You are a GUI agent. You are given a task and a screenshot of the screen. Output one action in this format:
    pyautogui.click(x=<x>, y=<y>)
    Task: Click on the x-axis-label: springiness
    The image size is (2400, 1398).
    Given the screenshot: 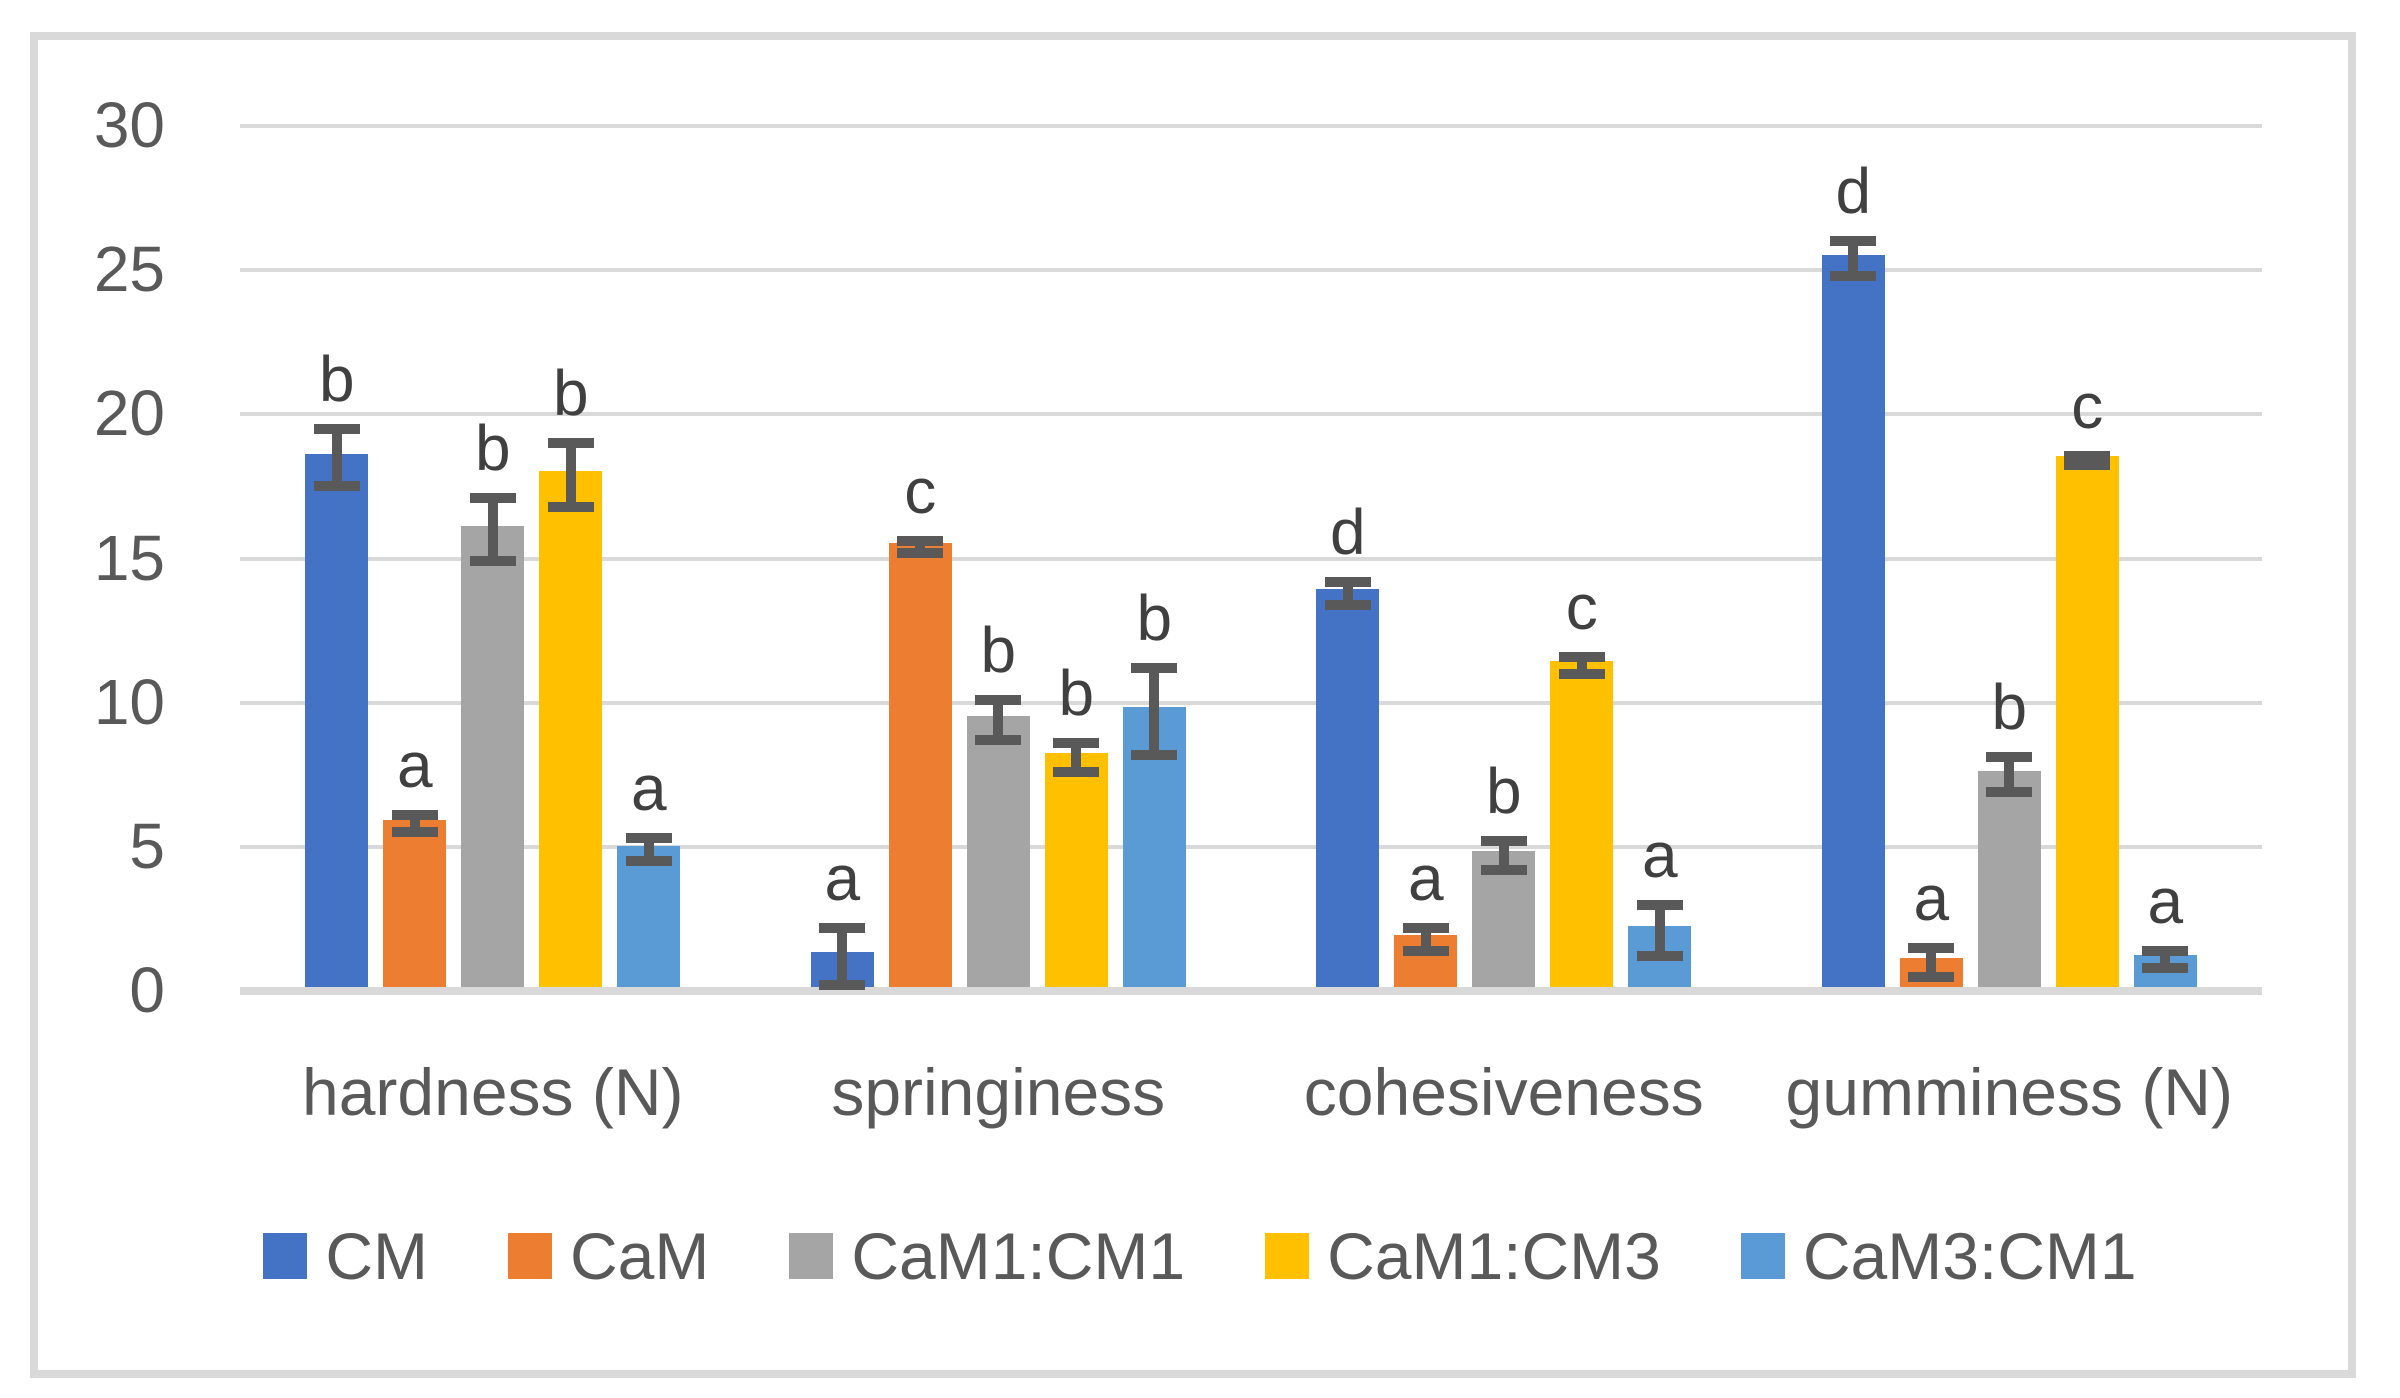 What is the action you would take?
    pyautogui.click(x=998, y=1092)
    